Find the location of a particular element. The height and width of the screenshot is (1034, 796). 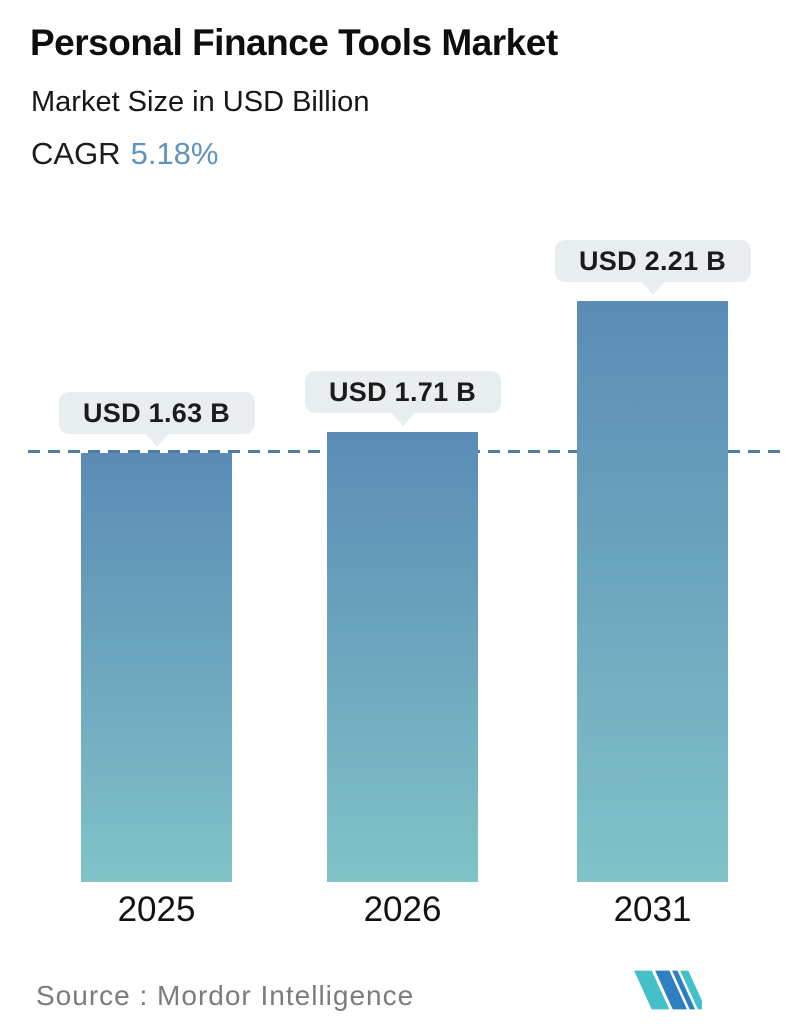

value-label-2026: USD 1.71 B is located at coordinates (402, 392).